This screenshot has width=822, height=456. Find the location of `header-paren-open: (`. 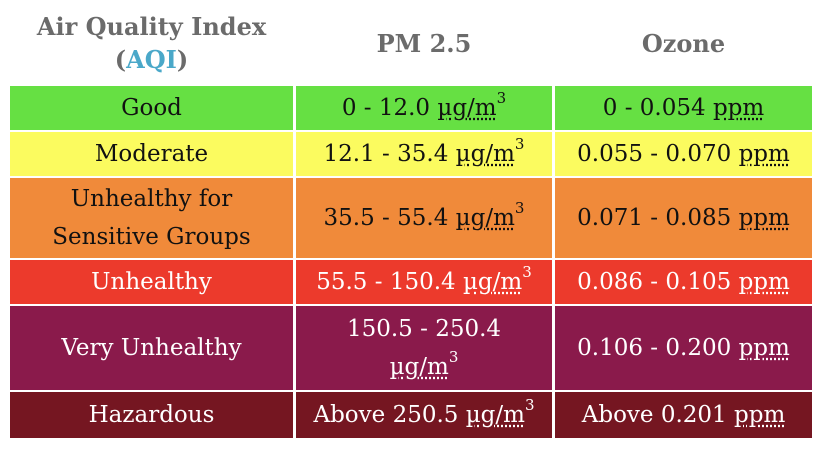

header-paren-open: ( is located at coordinates (120, 59).